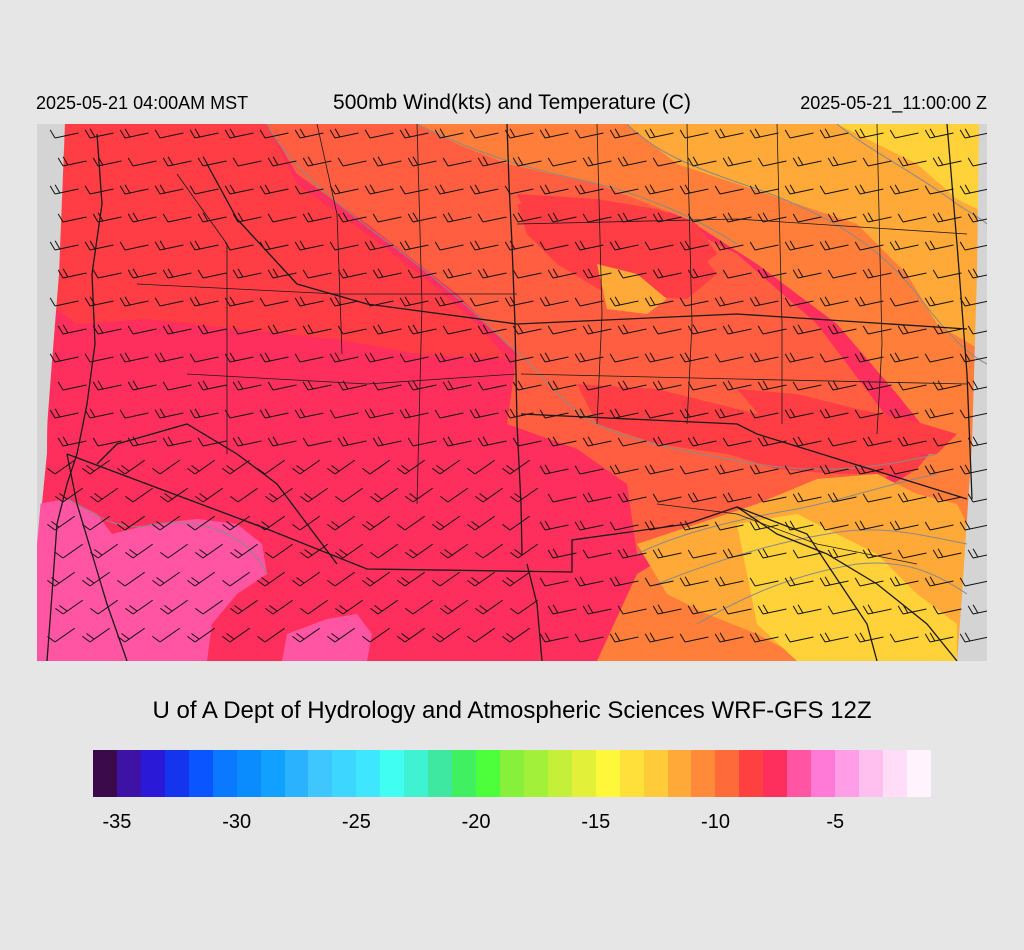  Describe the element at coordinates (476, 822) in the screenshot. I see `colorbar-tick-label: -20` at that location.